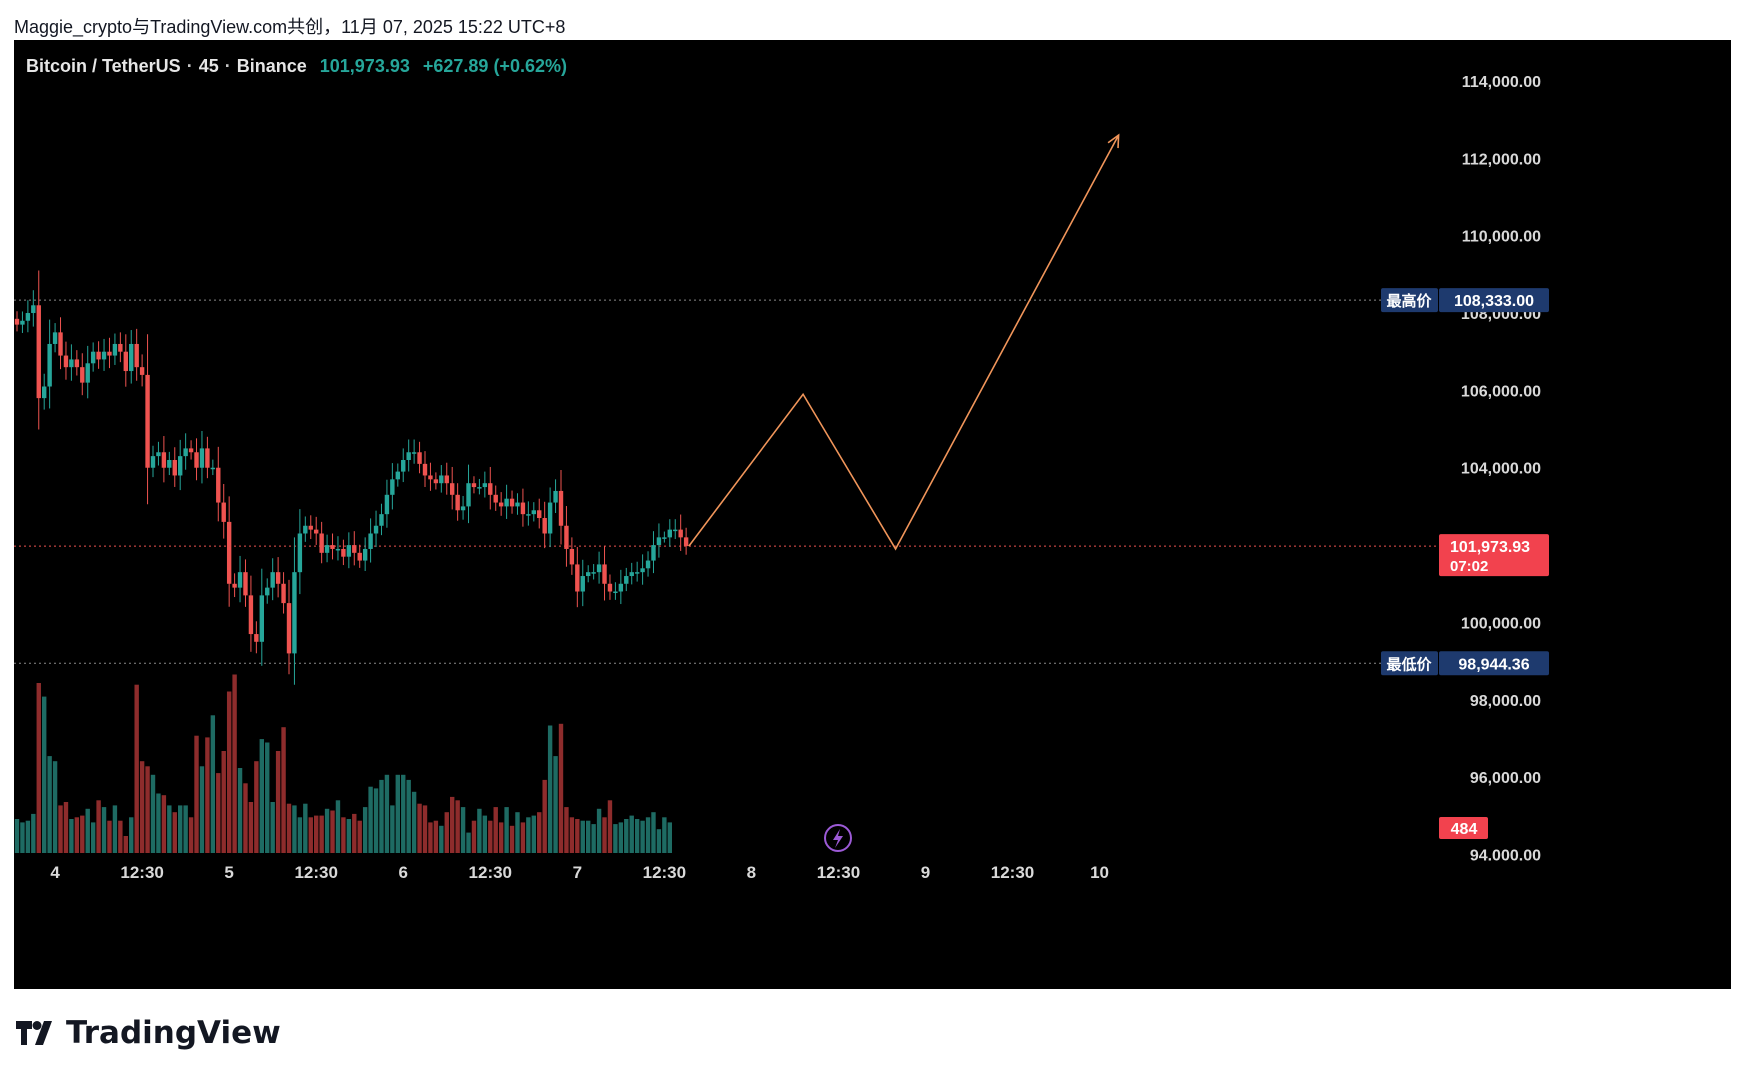 The height and width of the screenshot is (1079, 1746). I want to click on tradingview-logo: TradingView, so click(148, 1033).